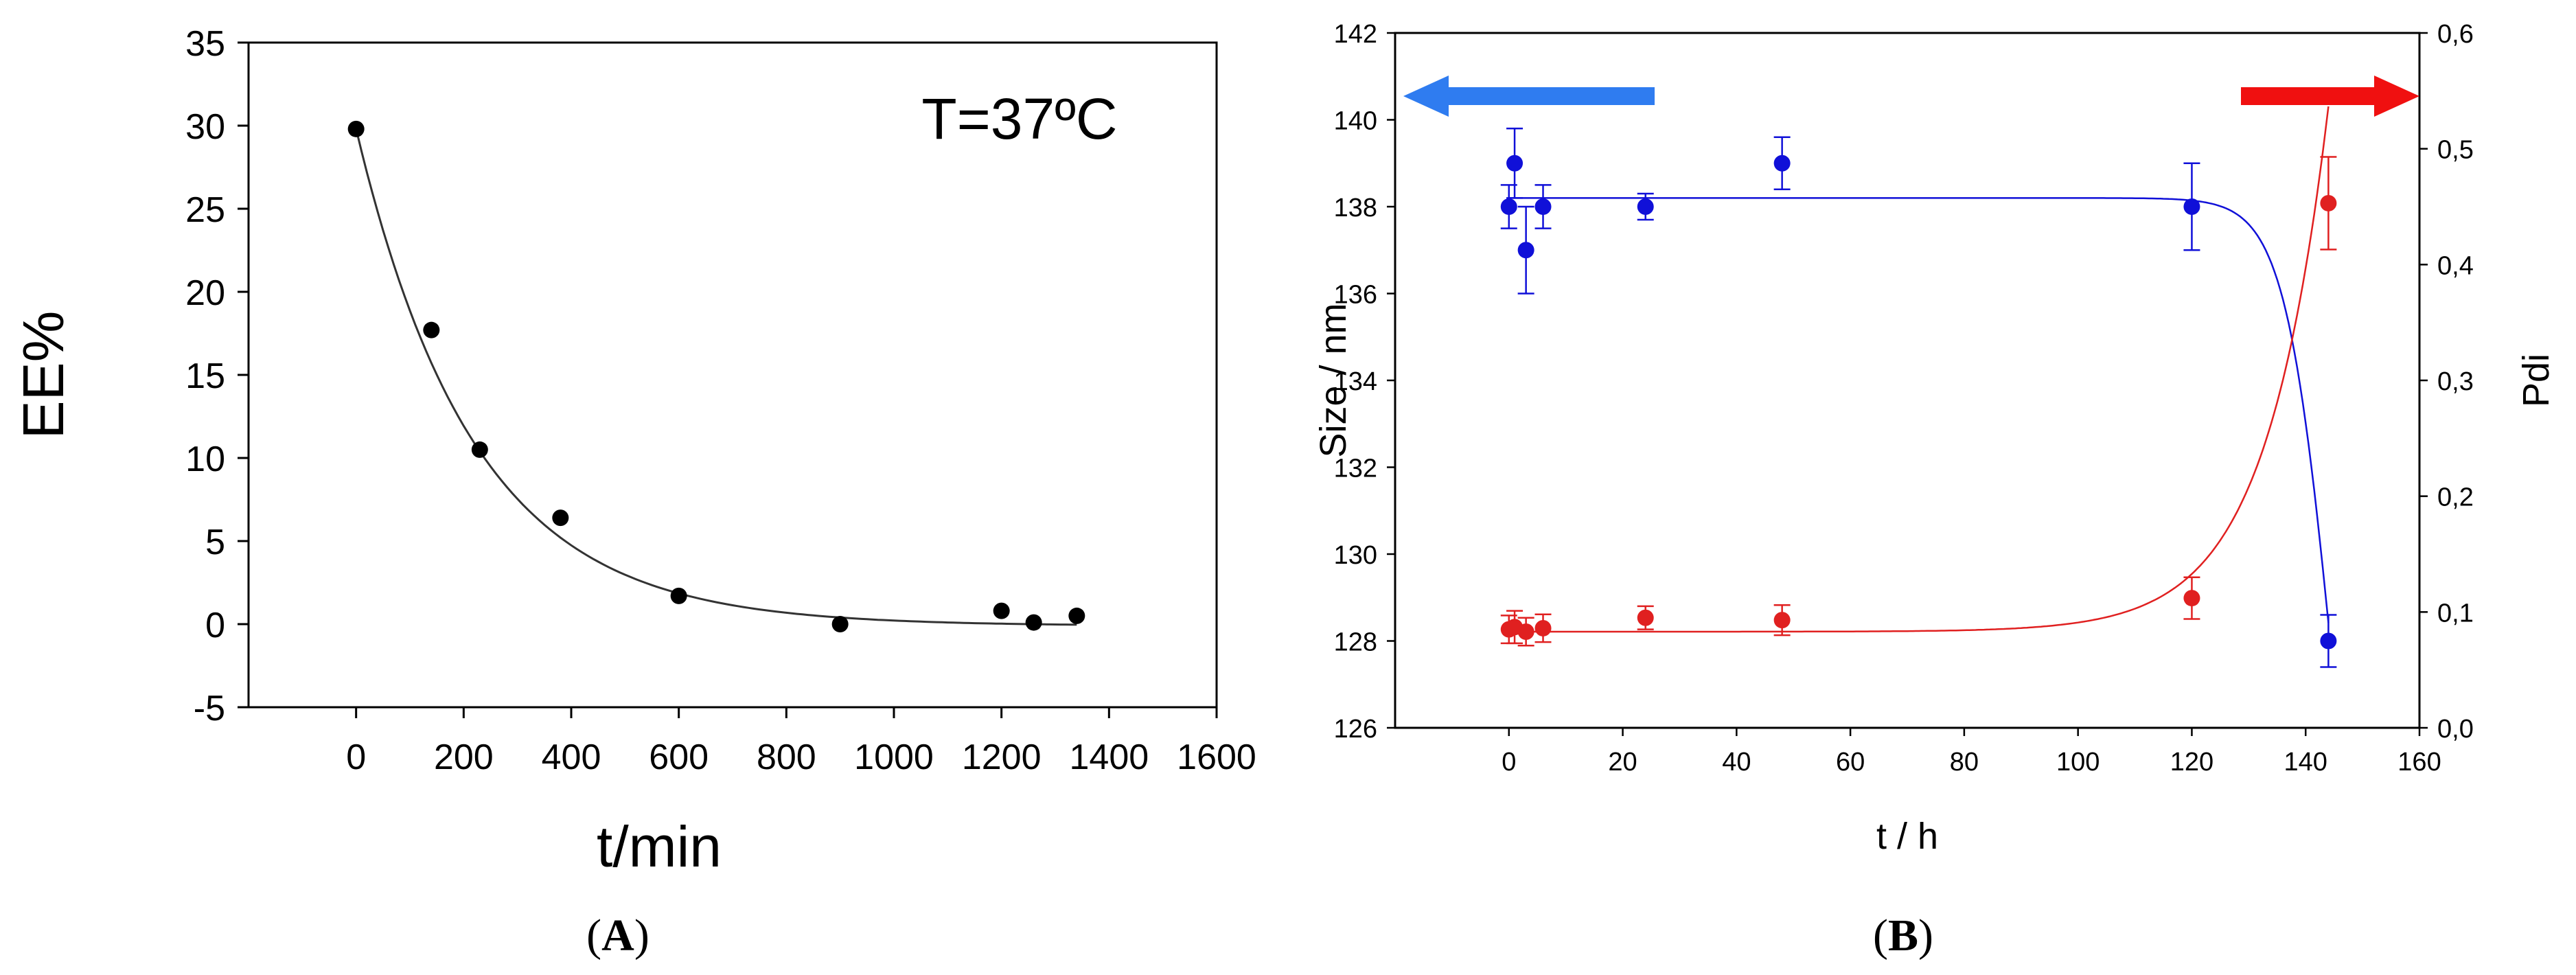 This screenshot has height=975, width=2576. Describe the element at coordinates (2078, 762) in the screenshot. I see `chart-b-x-tick-label: 100` at that location.